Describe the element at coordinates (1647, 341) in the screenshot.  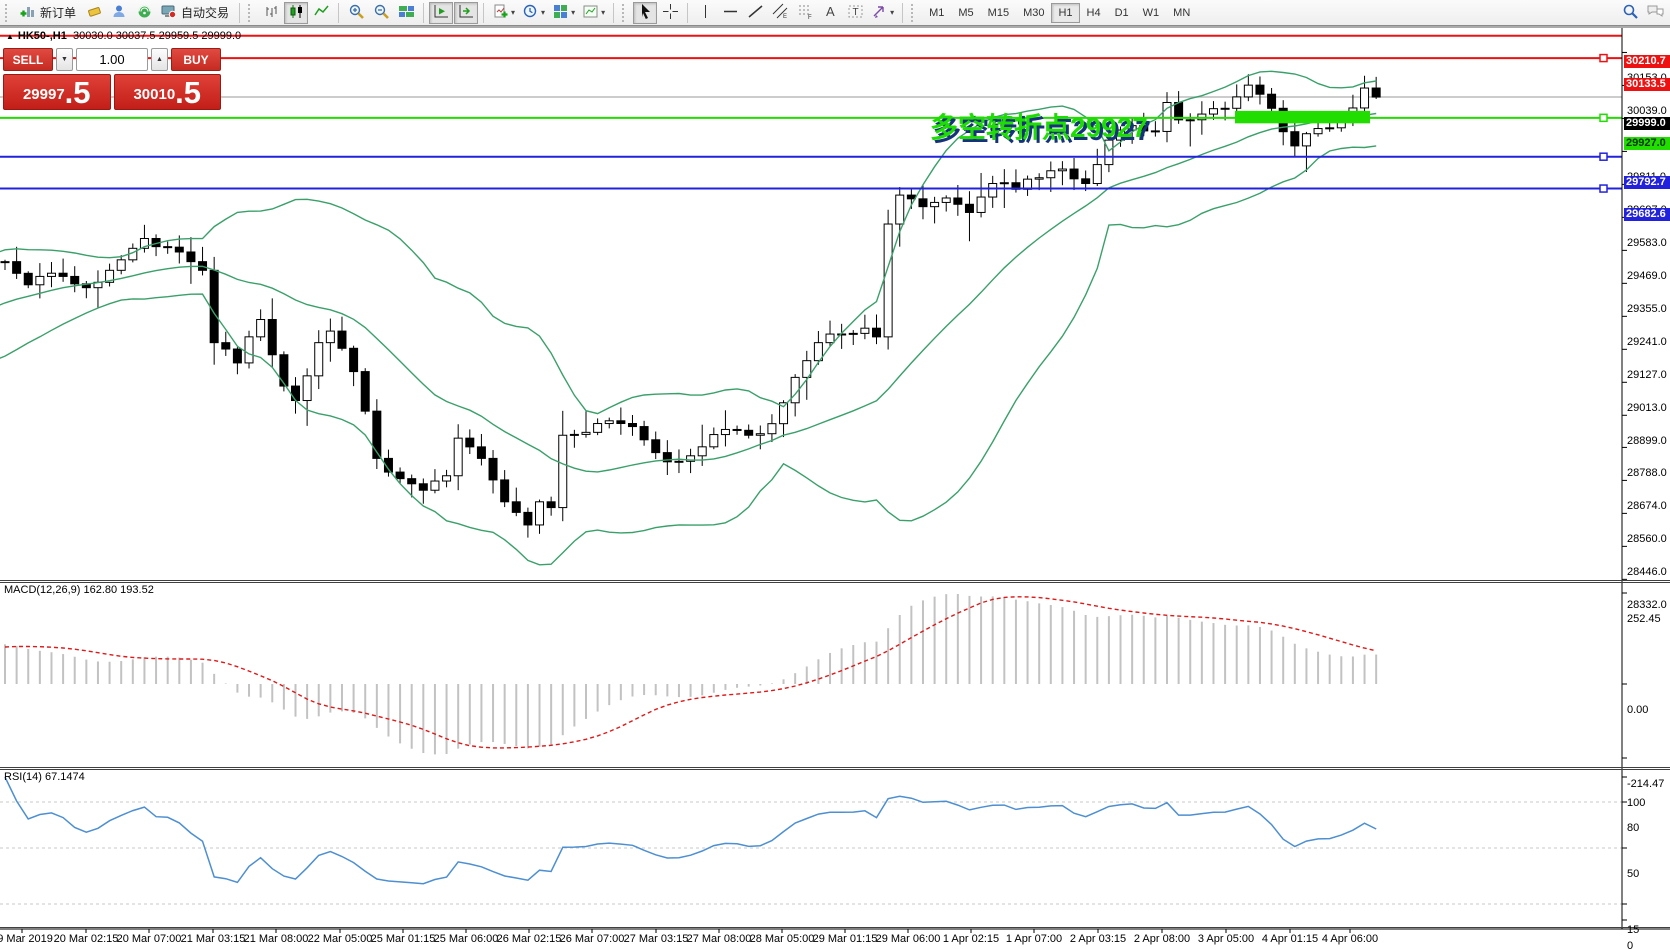
I see `axis-tick-label: 29241.0` at that location.